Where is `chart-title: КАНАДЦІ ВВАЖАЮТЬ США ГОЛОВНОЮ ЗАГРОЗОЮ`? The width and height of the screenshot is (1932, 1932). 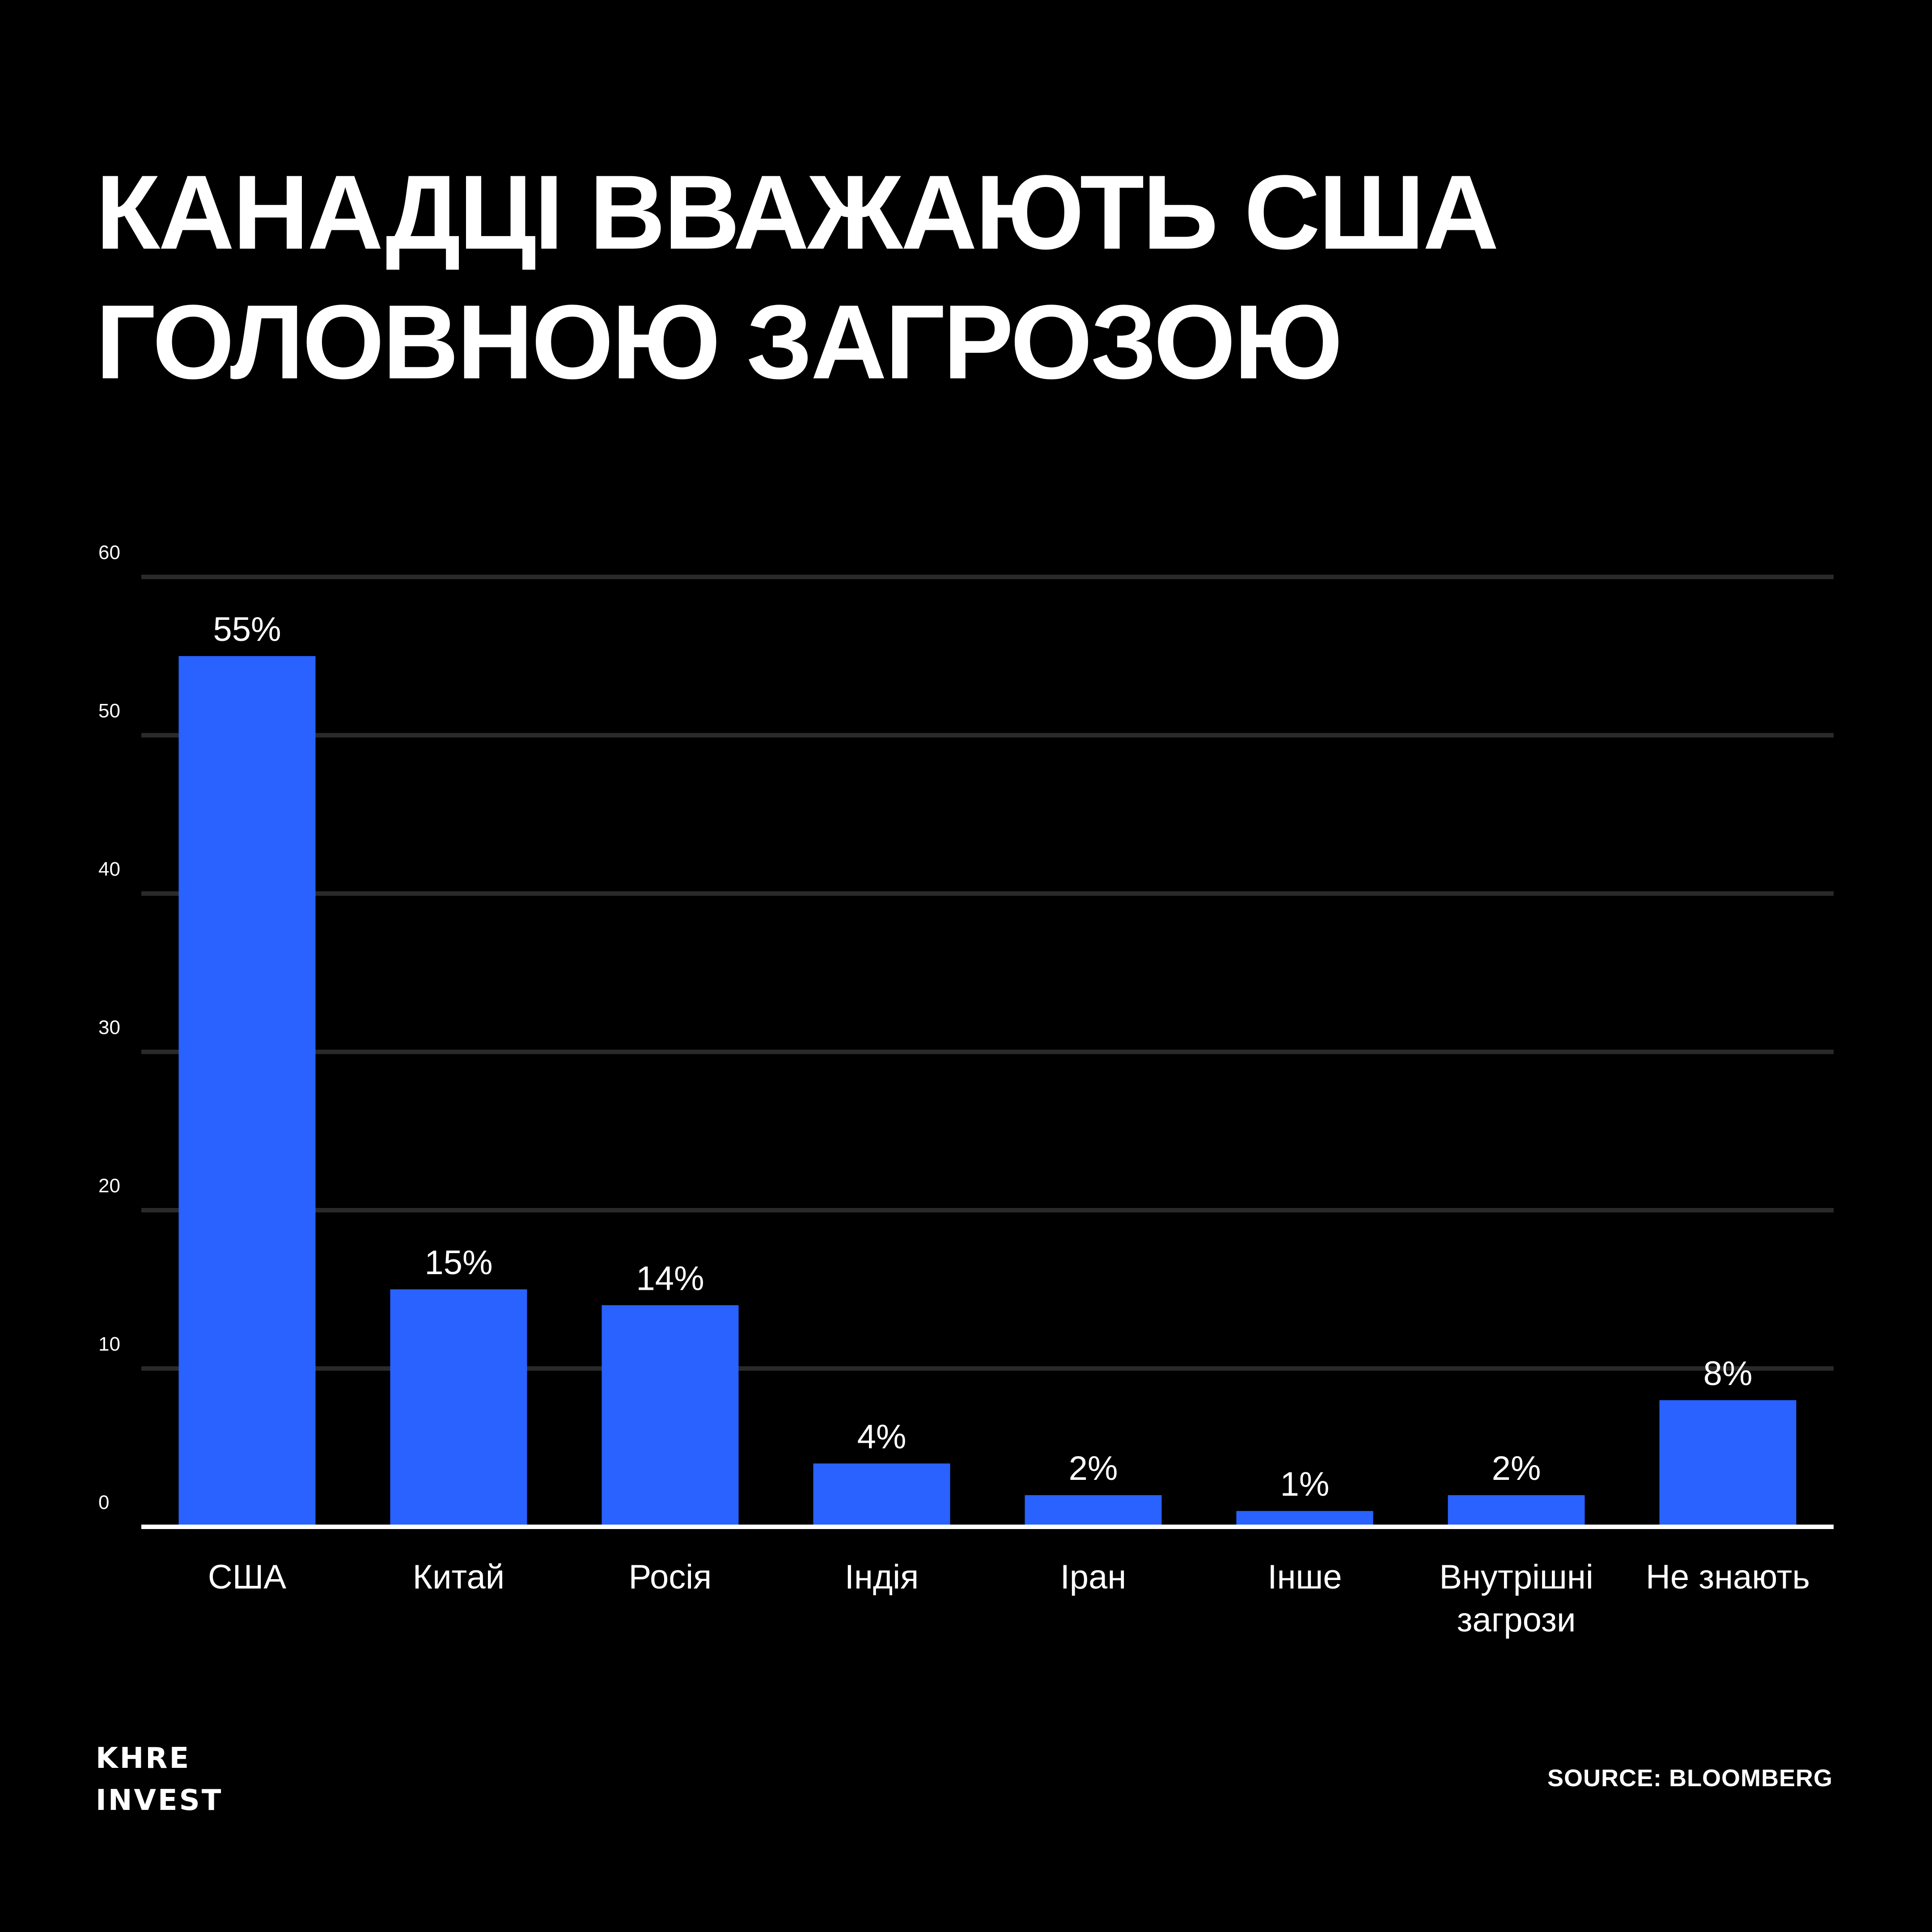 chart-title: КАНАДЦІ ВВАЖАЮТЬ США ГОЛОВНОЮ ЗАГРОЗОЮ is located at coordinates (968, 277).